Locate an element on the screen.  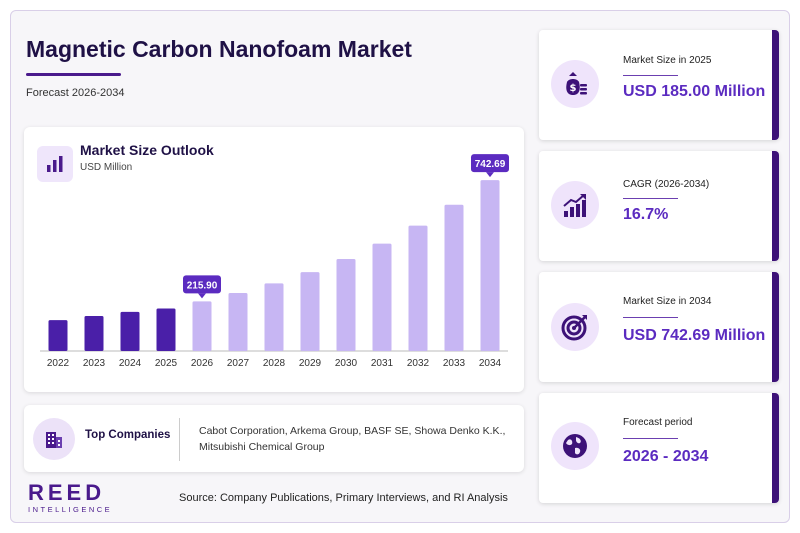
data-label-2026: 215.90 is located at coordinates (202, 287).